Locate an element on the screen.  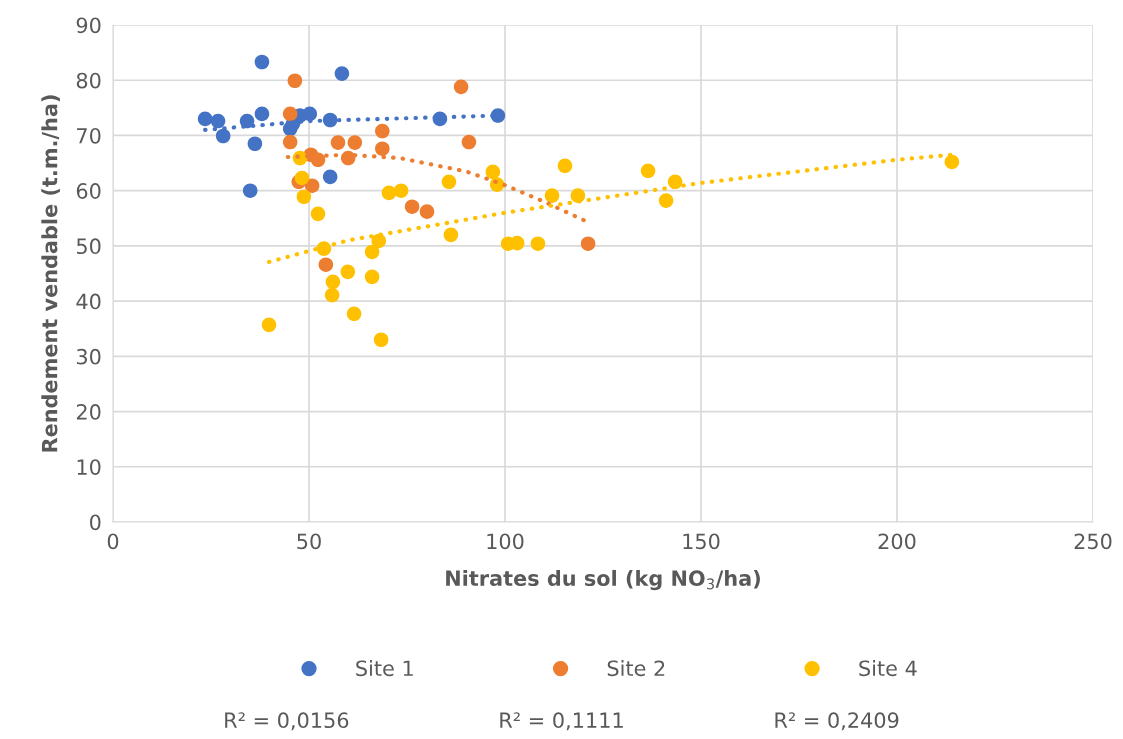
y-tick-label: 80 is located at coordinates (88, 80).